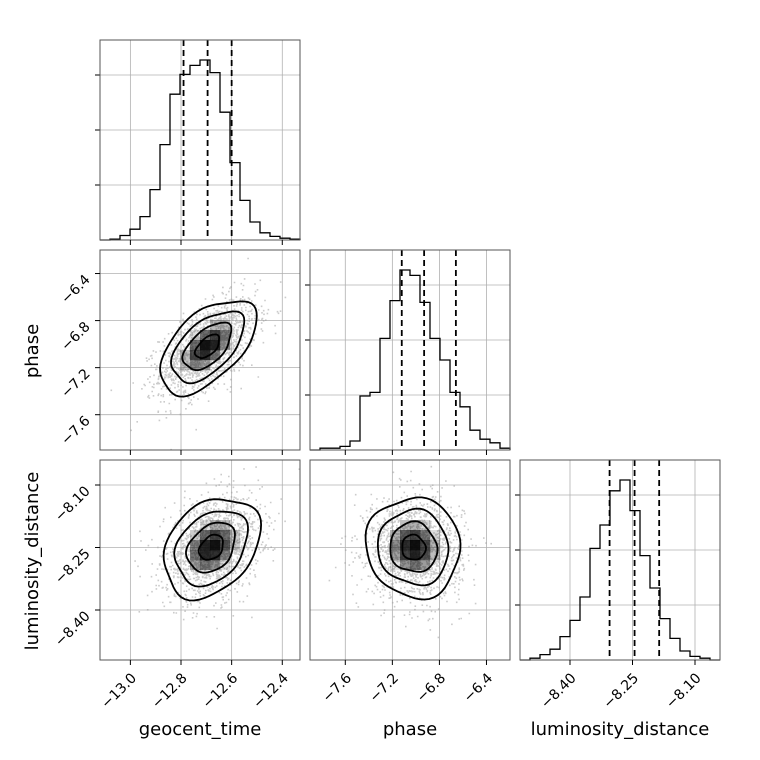 The image size is (760, 760). Describe the element at coordinates (410, 729) in the screenshot. I see `x-axis-label-phase: phase` at that location.